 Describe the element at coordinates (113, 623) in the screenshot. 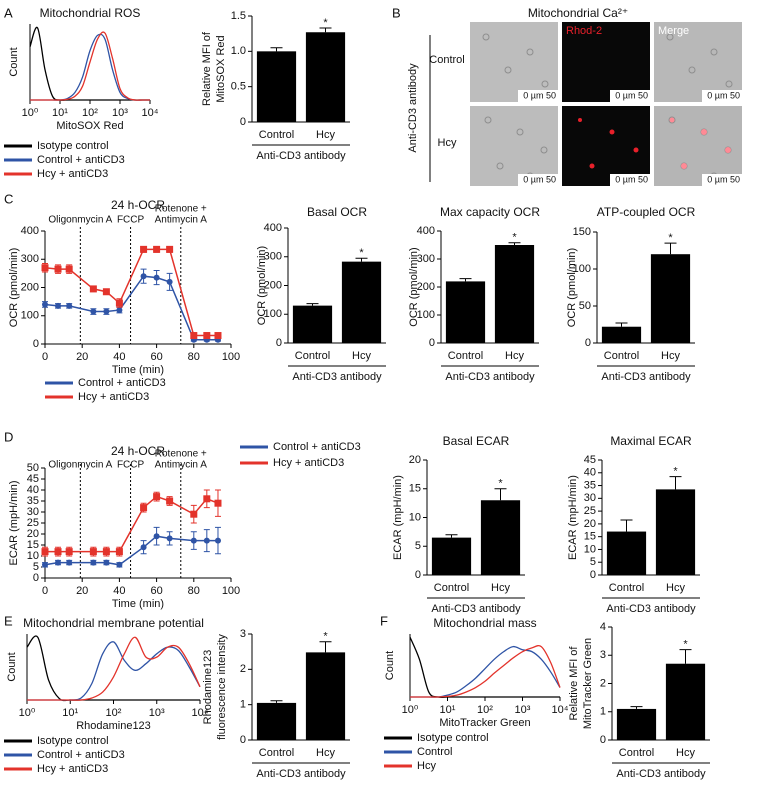

I see `chart-title: Mitochondrial membrane potential` at that location.